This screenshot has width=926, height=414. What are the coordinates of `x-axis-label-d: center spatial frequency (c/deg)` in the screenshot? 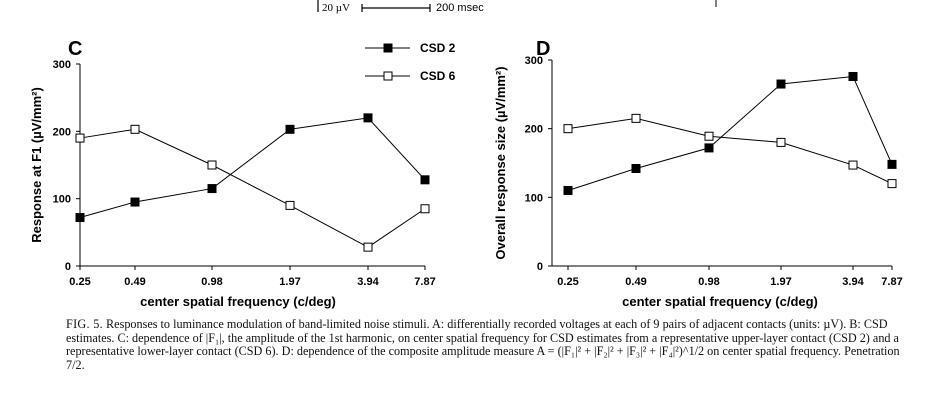 It's located at (720, 301).